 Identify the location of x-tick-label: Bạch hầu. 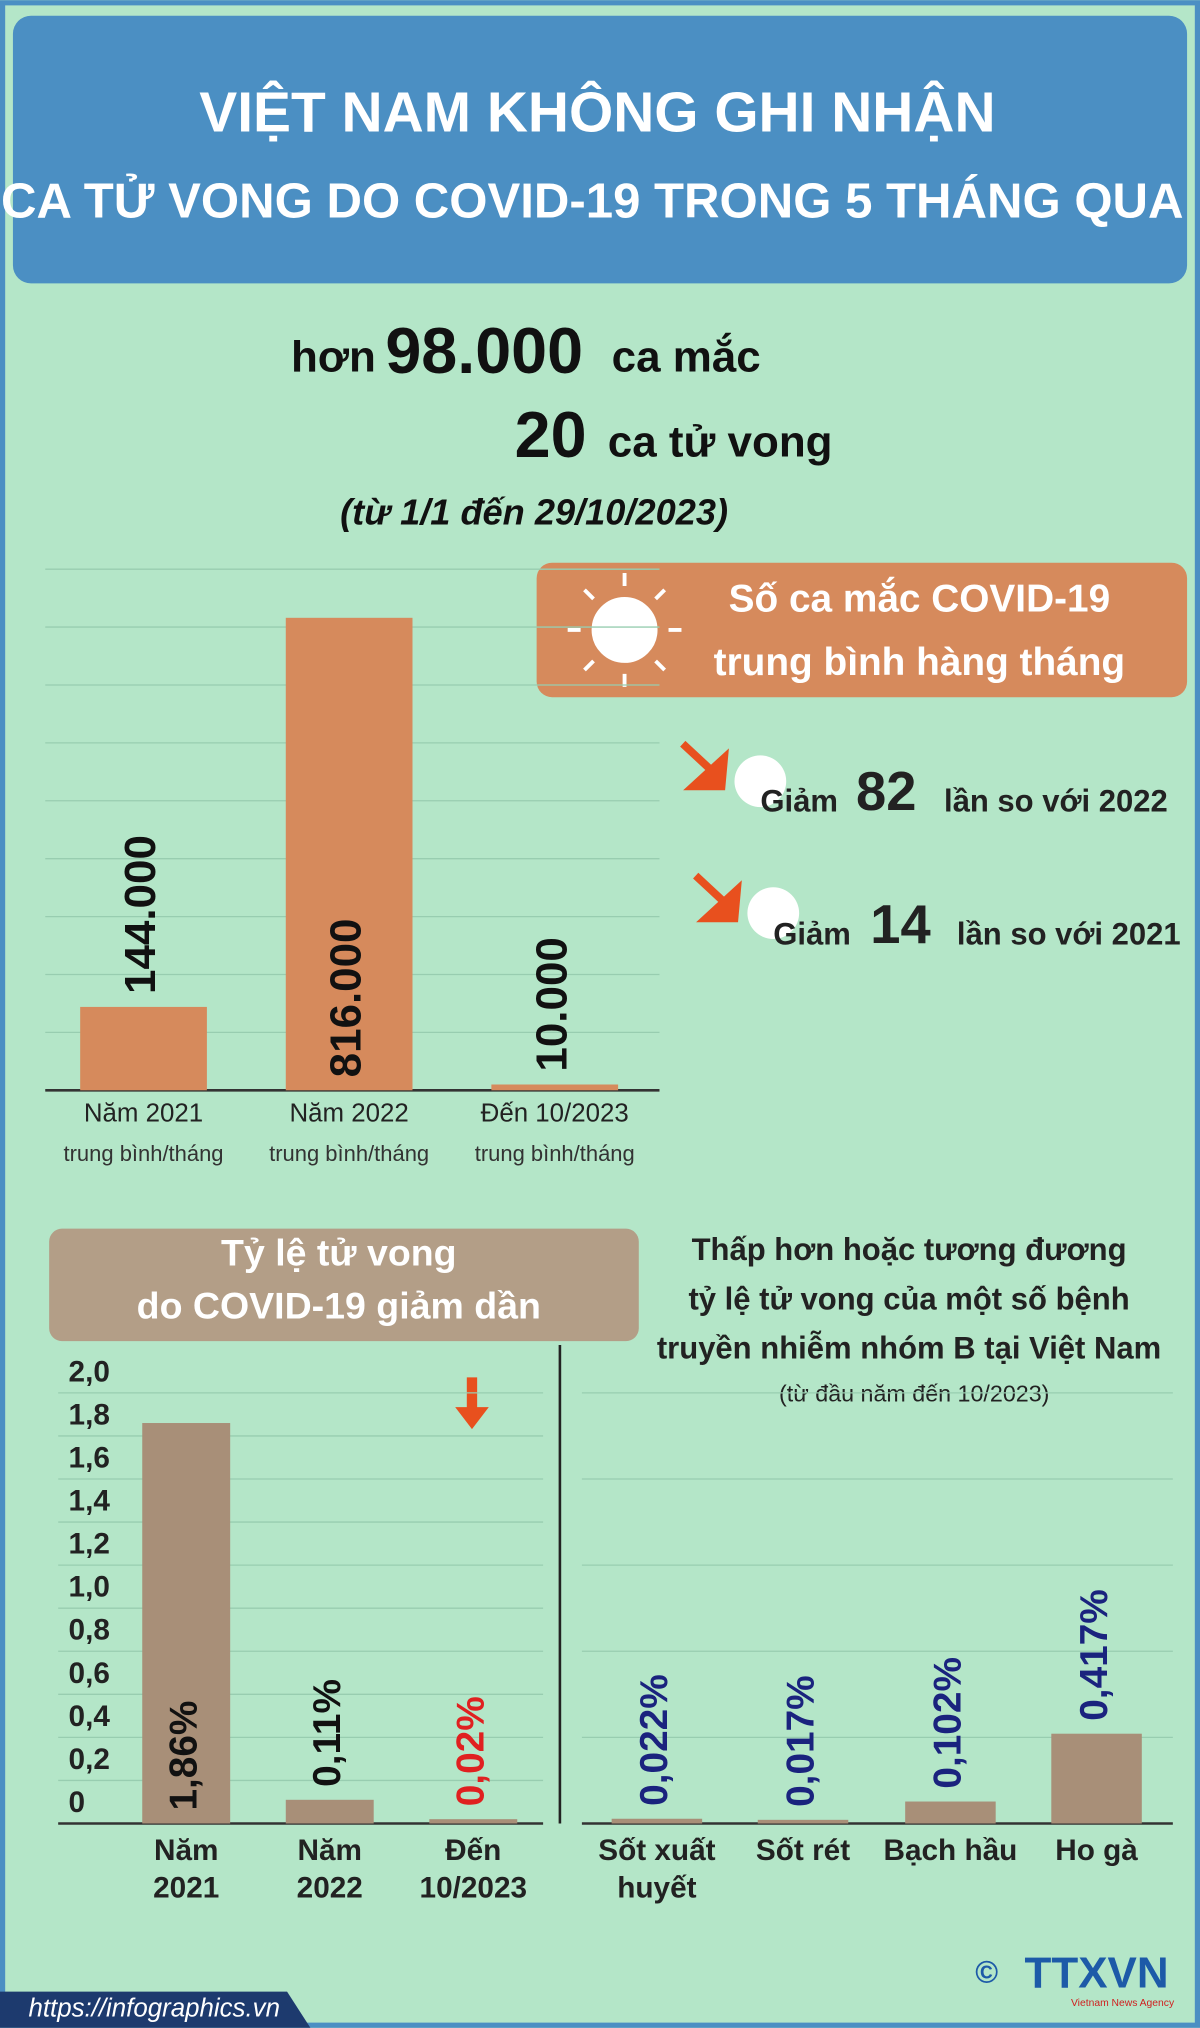
(951, 1850).